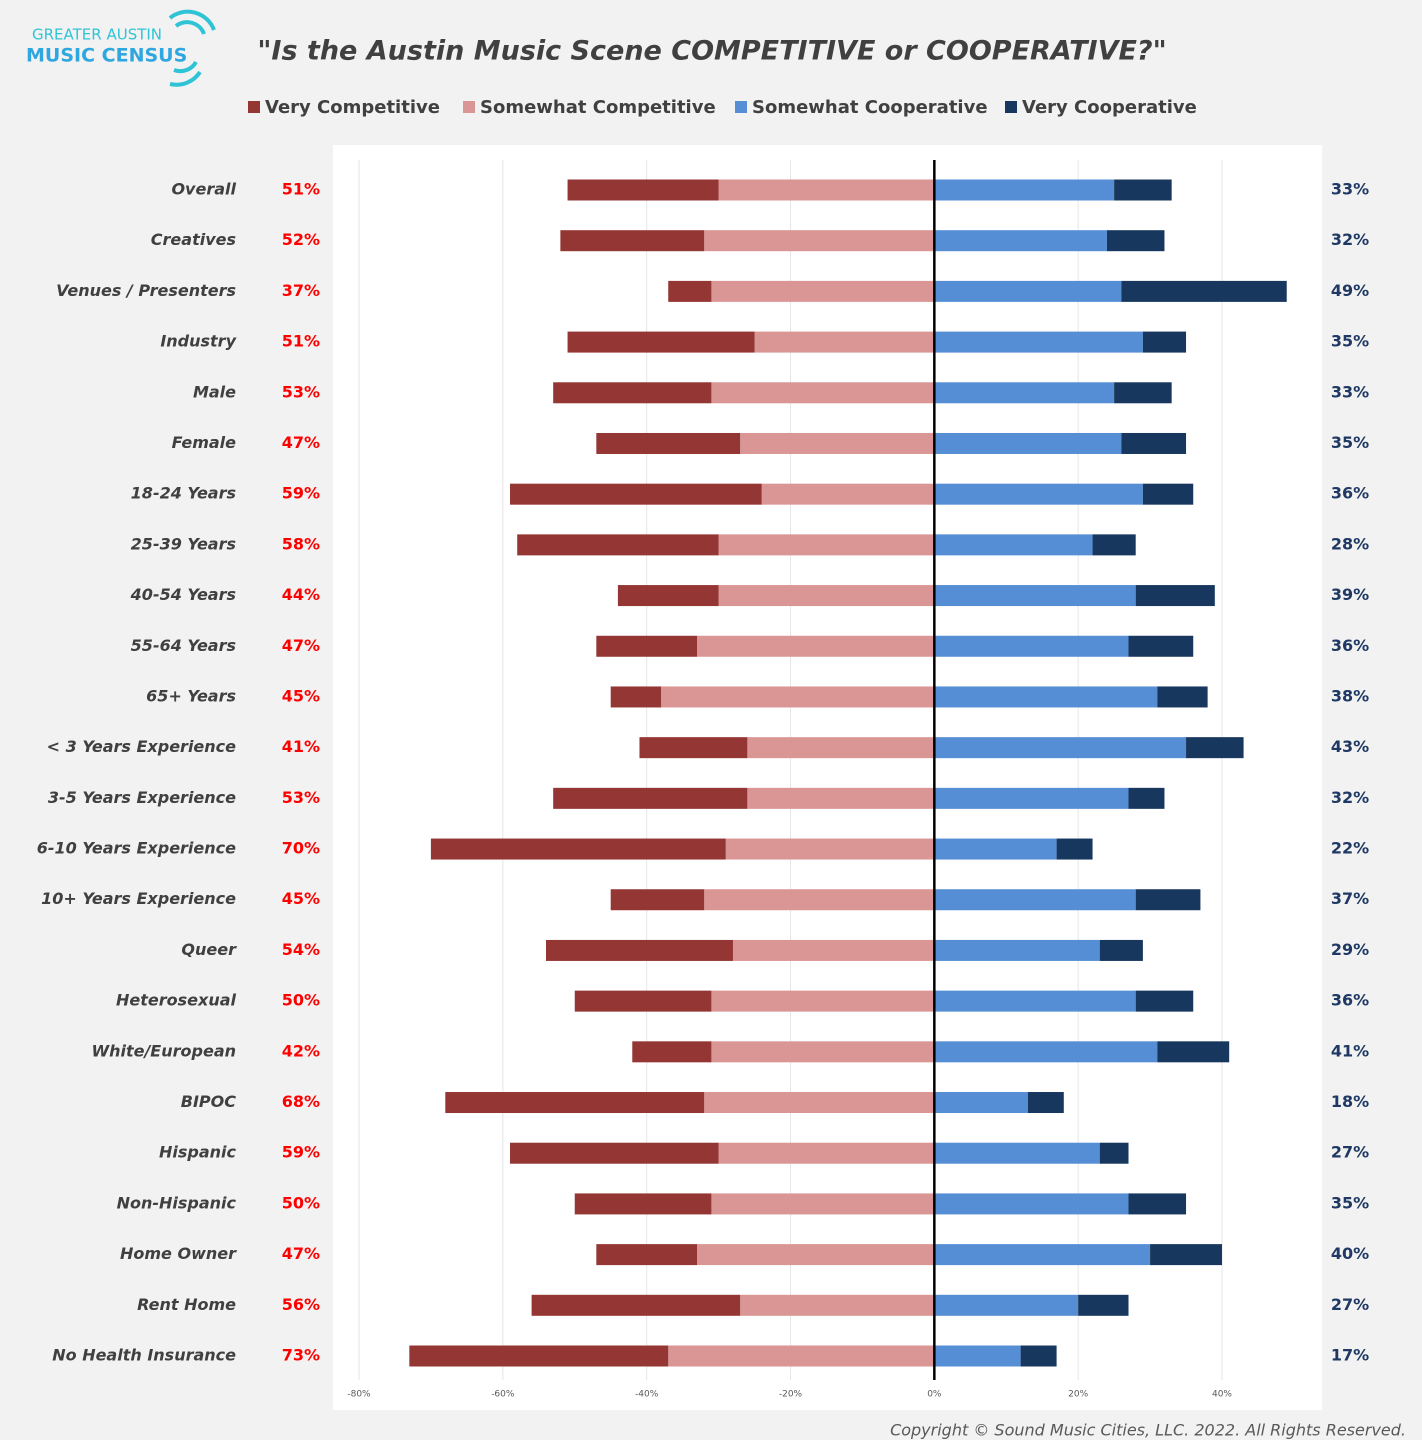 This screenshot has width=1422, height=1440. What do you see at coordinates (1350, 746) in the screenshot?
I see `cooperative-total: 43%` at bounding box center [1350, 746].